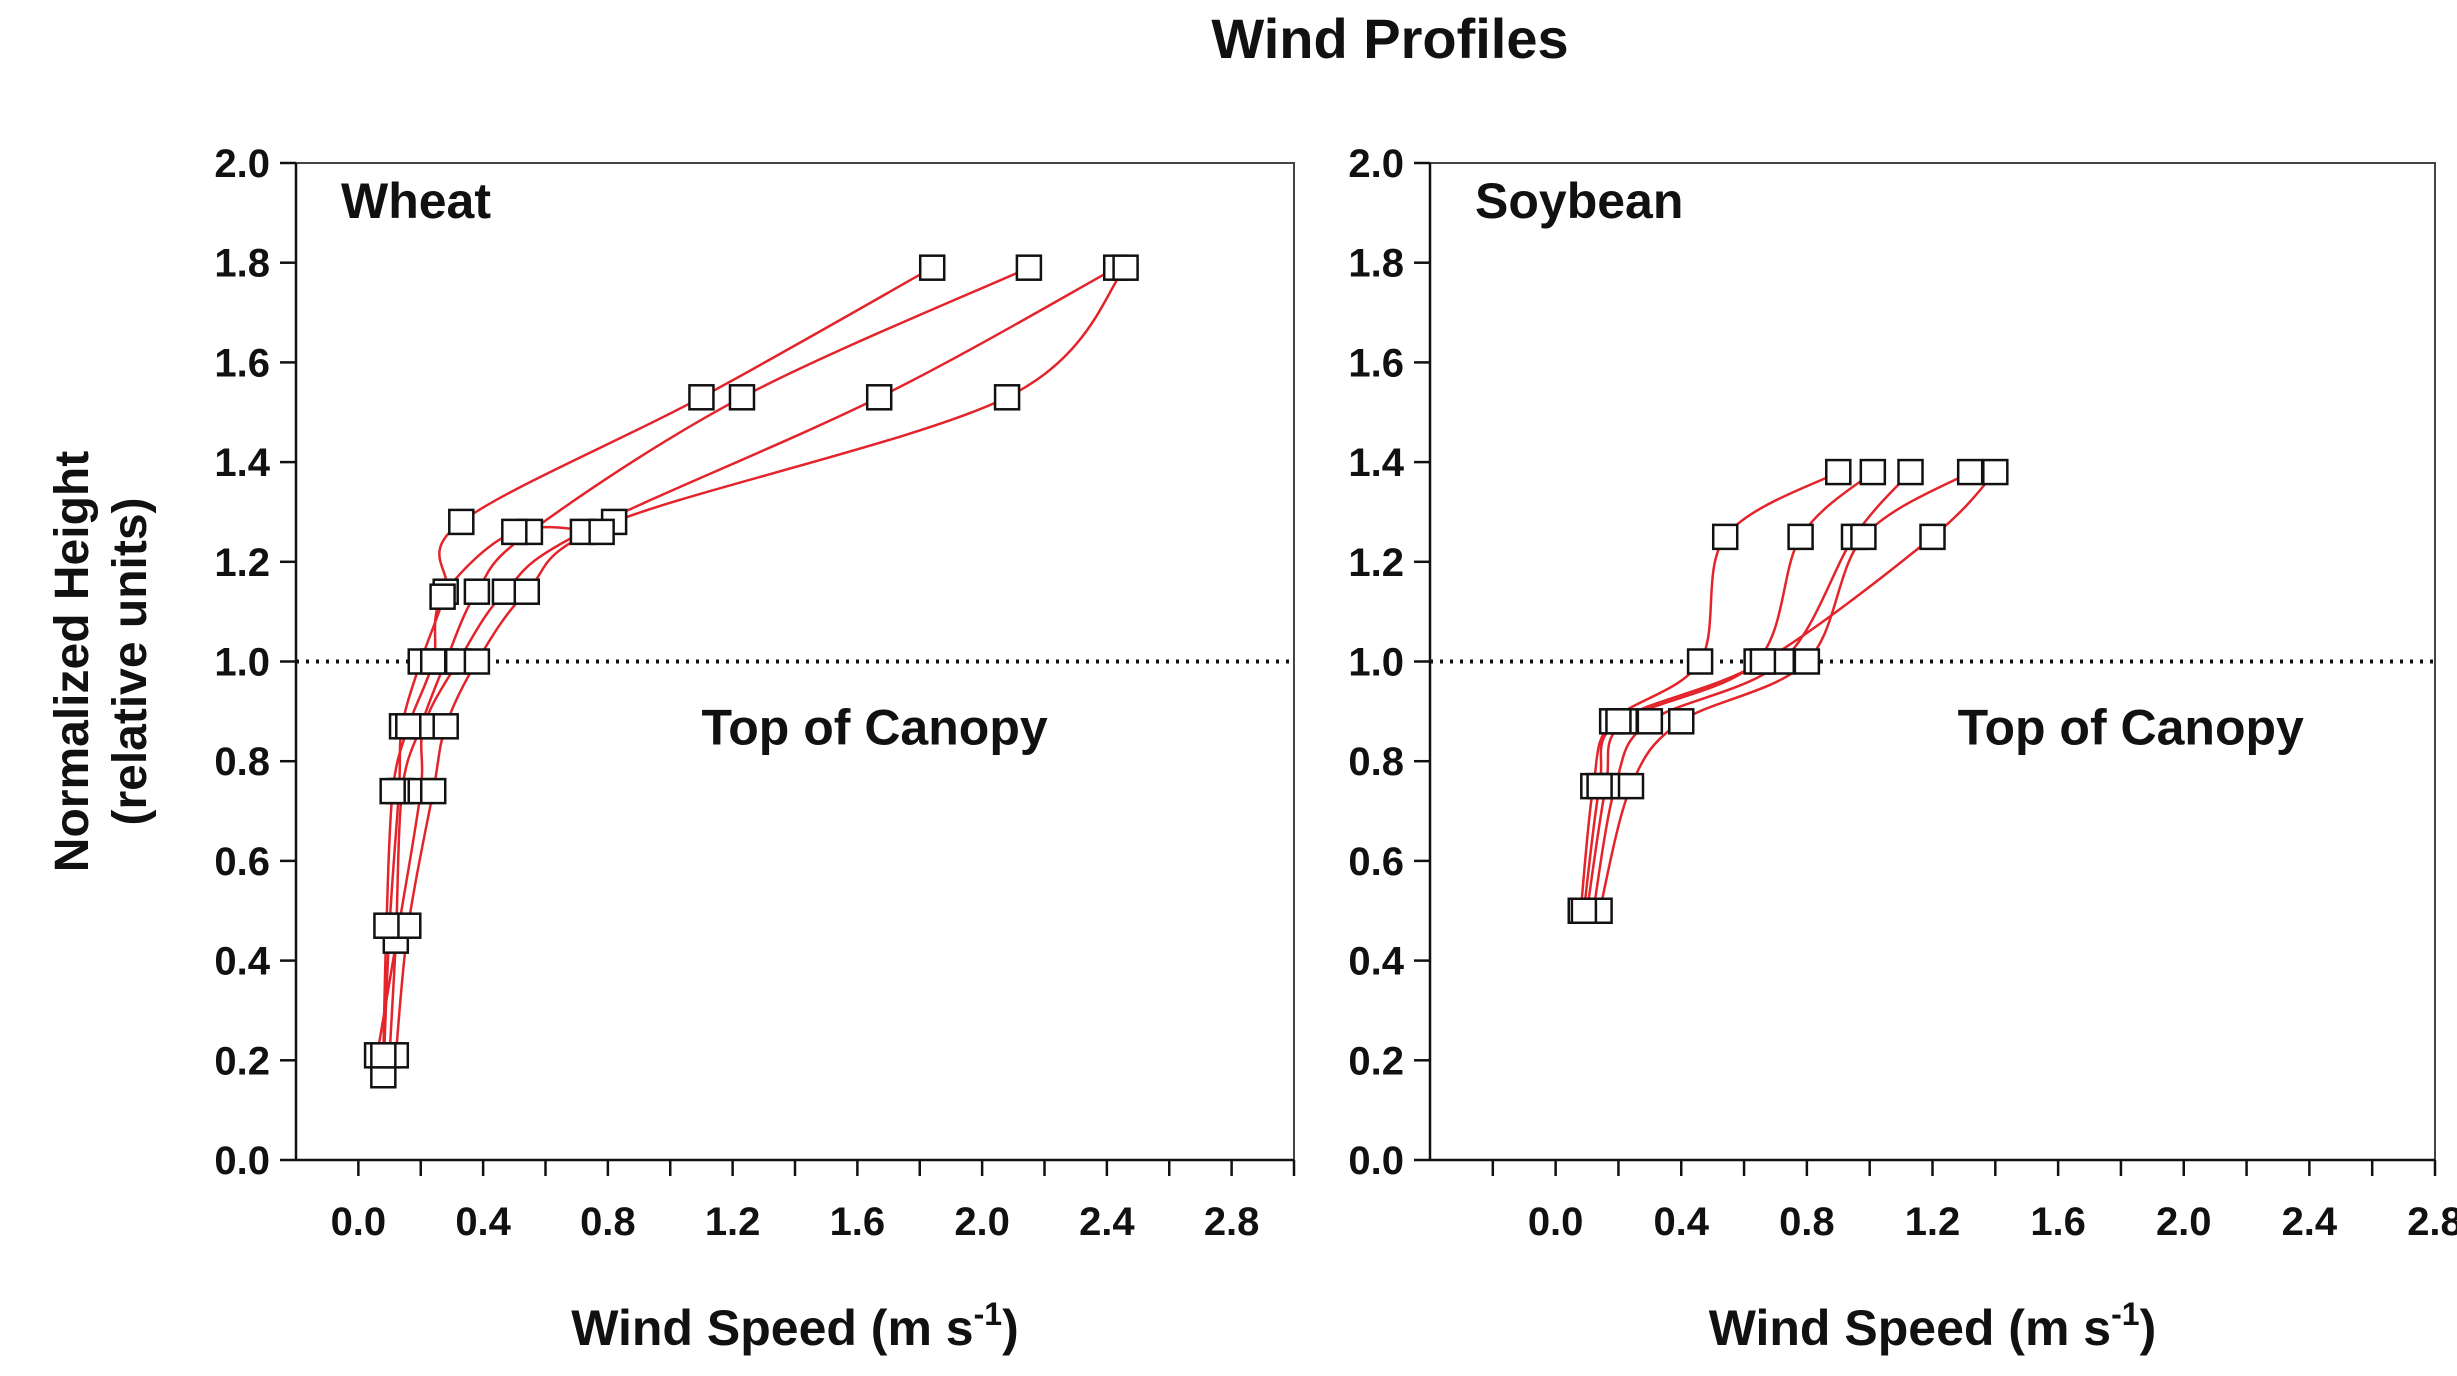  Describe the element at coordinates (416, 201) in the screenshot. I see `panel-label: Wheat` at that location.